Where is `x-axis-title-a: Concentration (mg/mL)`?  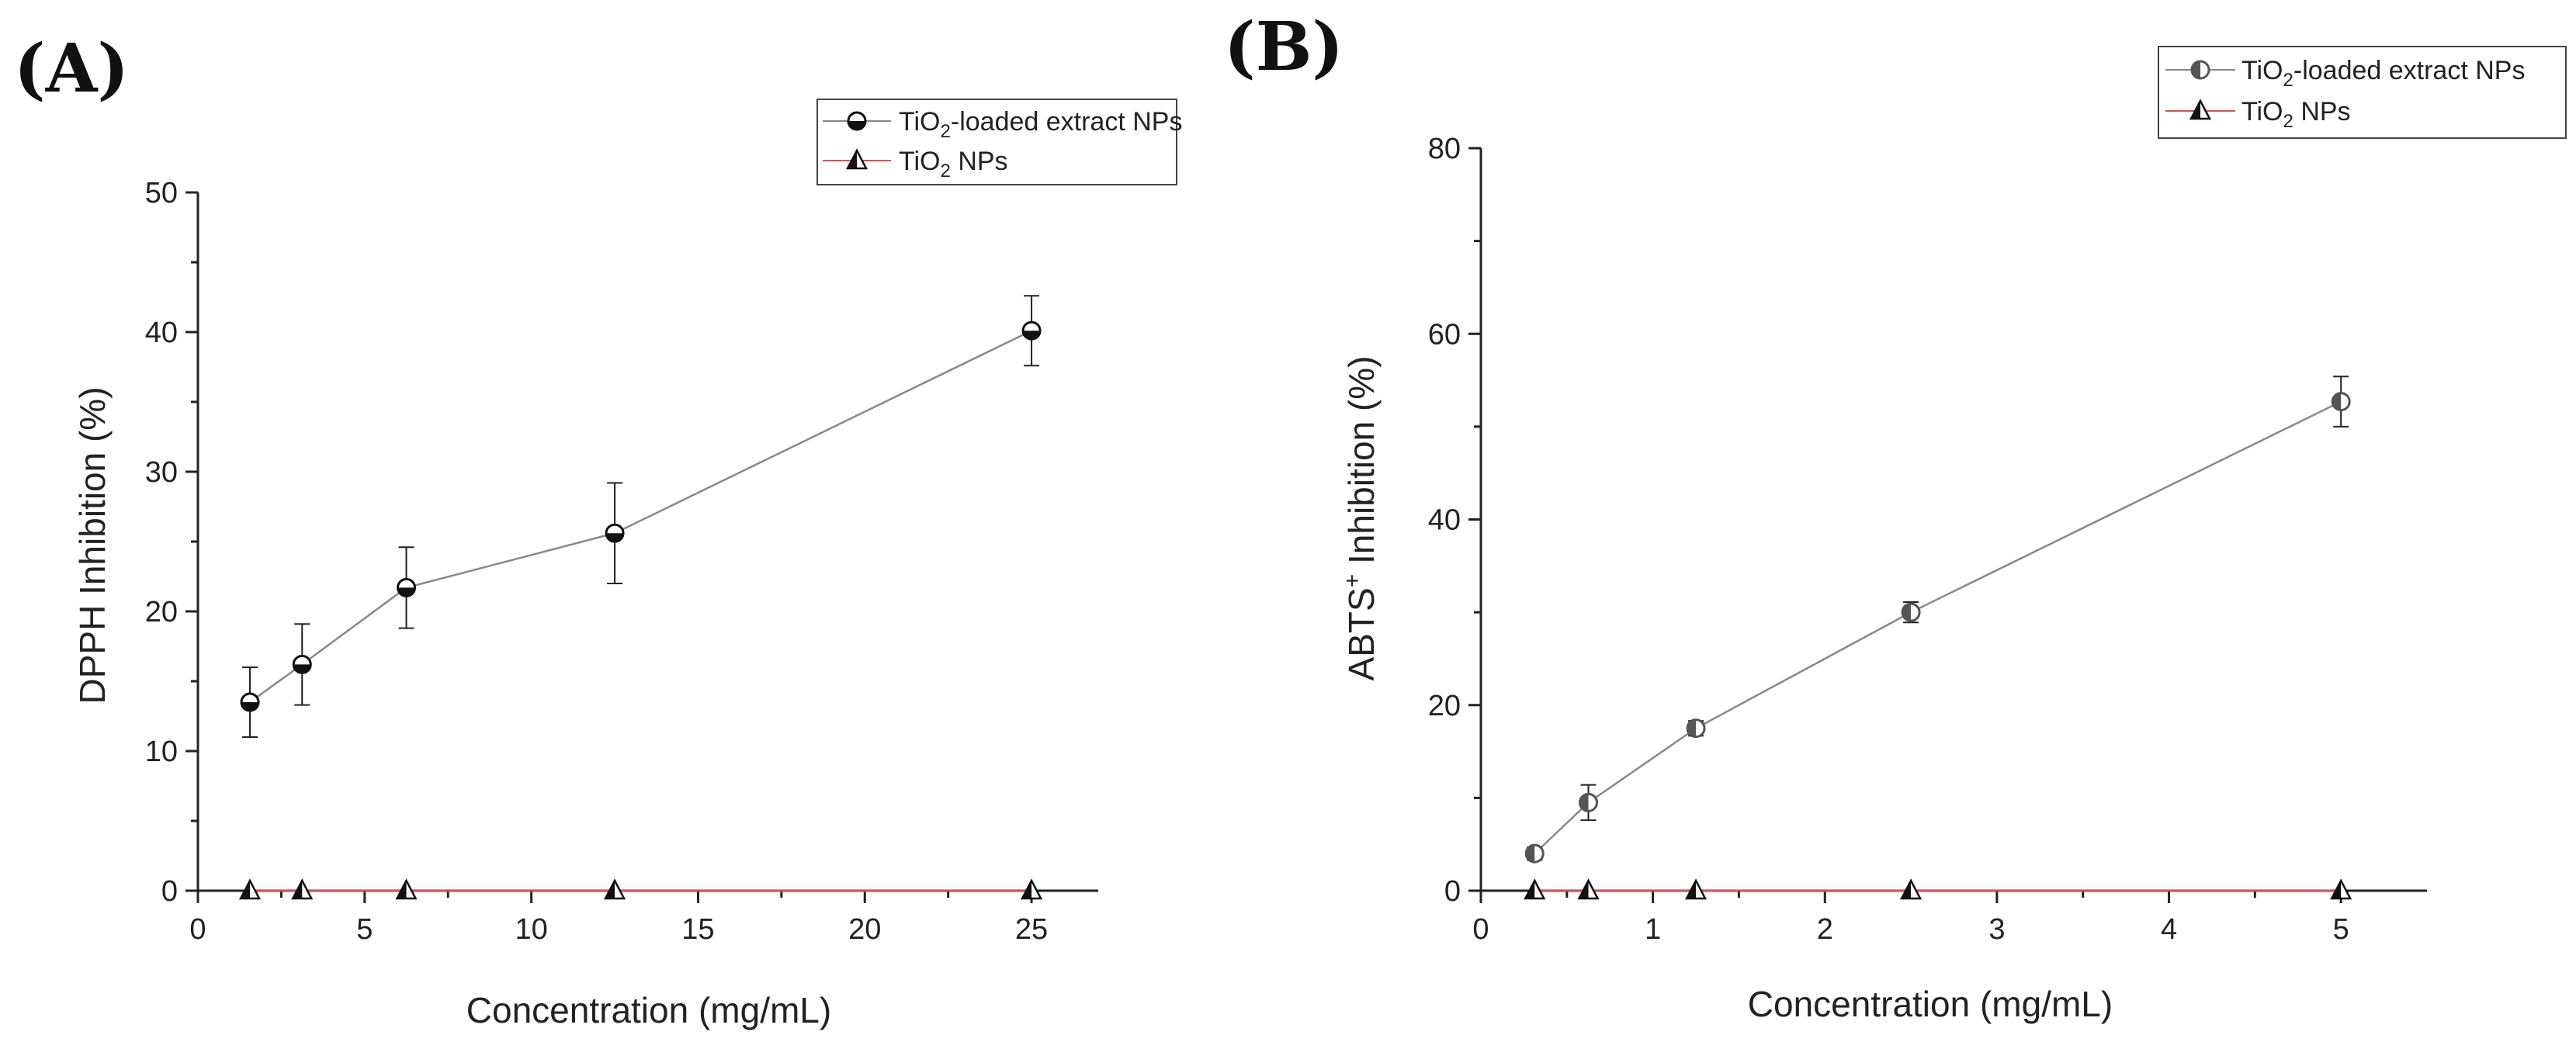 x-axis-title-a: Concentration (mg/mL) is located at coordinates (648, 1010).